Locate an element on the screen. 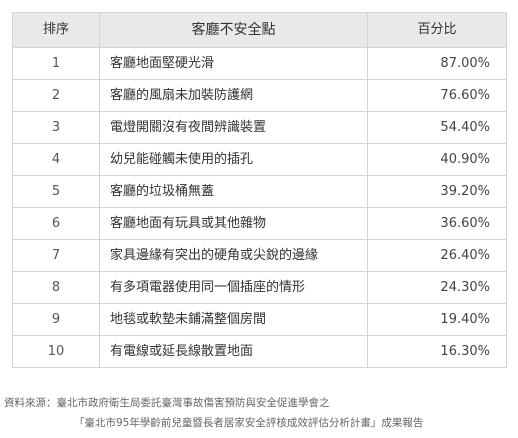 This screenshot has height=438, width=518. table-row: 2 客廳的風扇未加裝防護網 76.60% is located at coordinates (259, 95).